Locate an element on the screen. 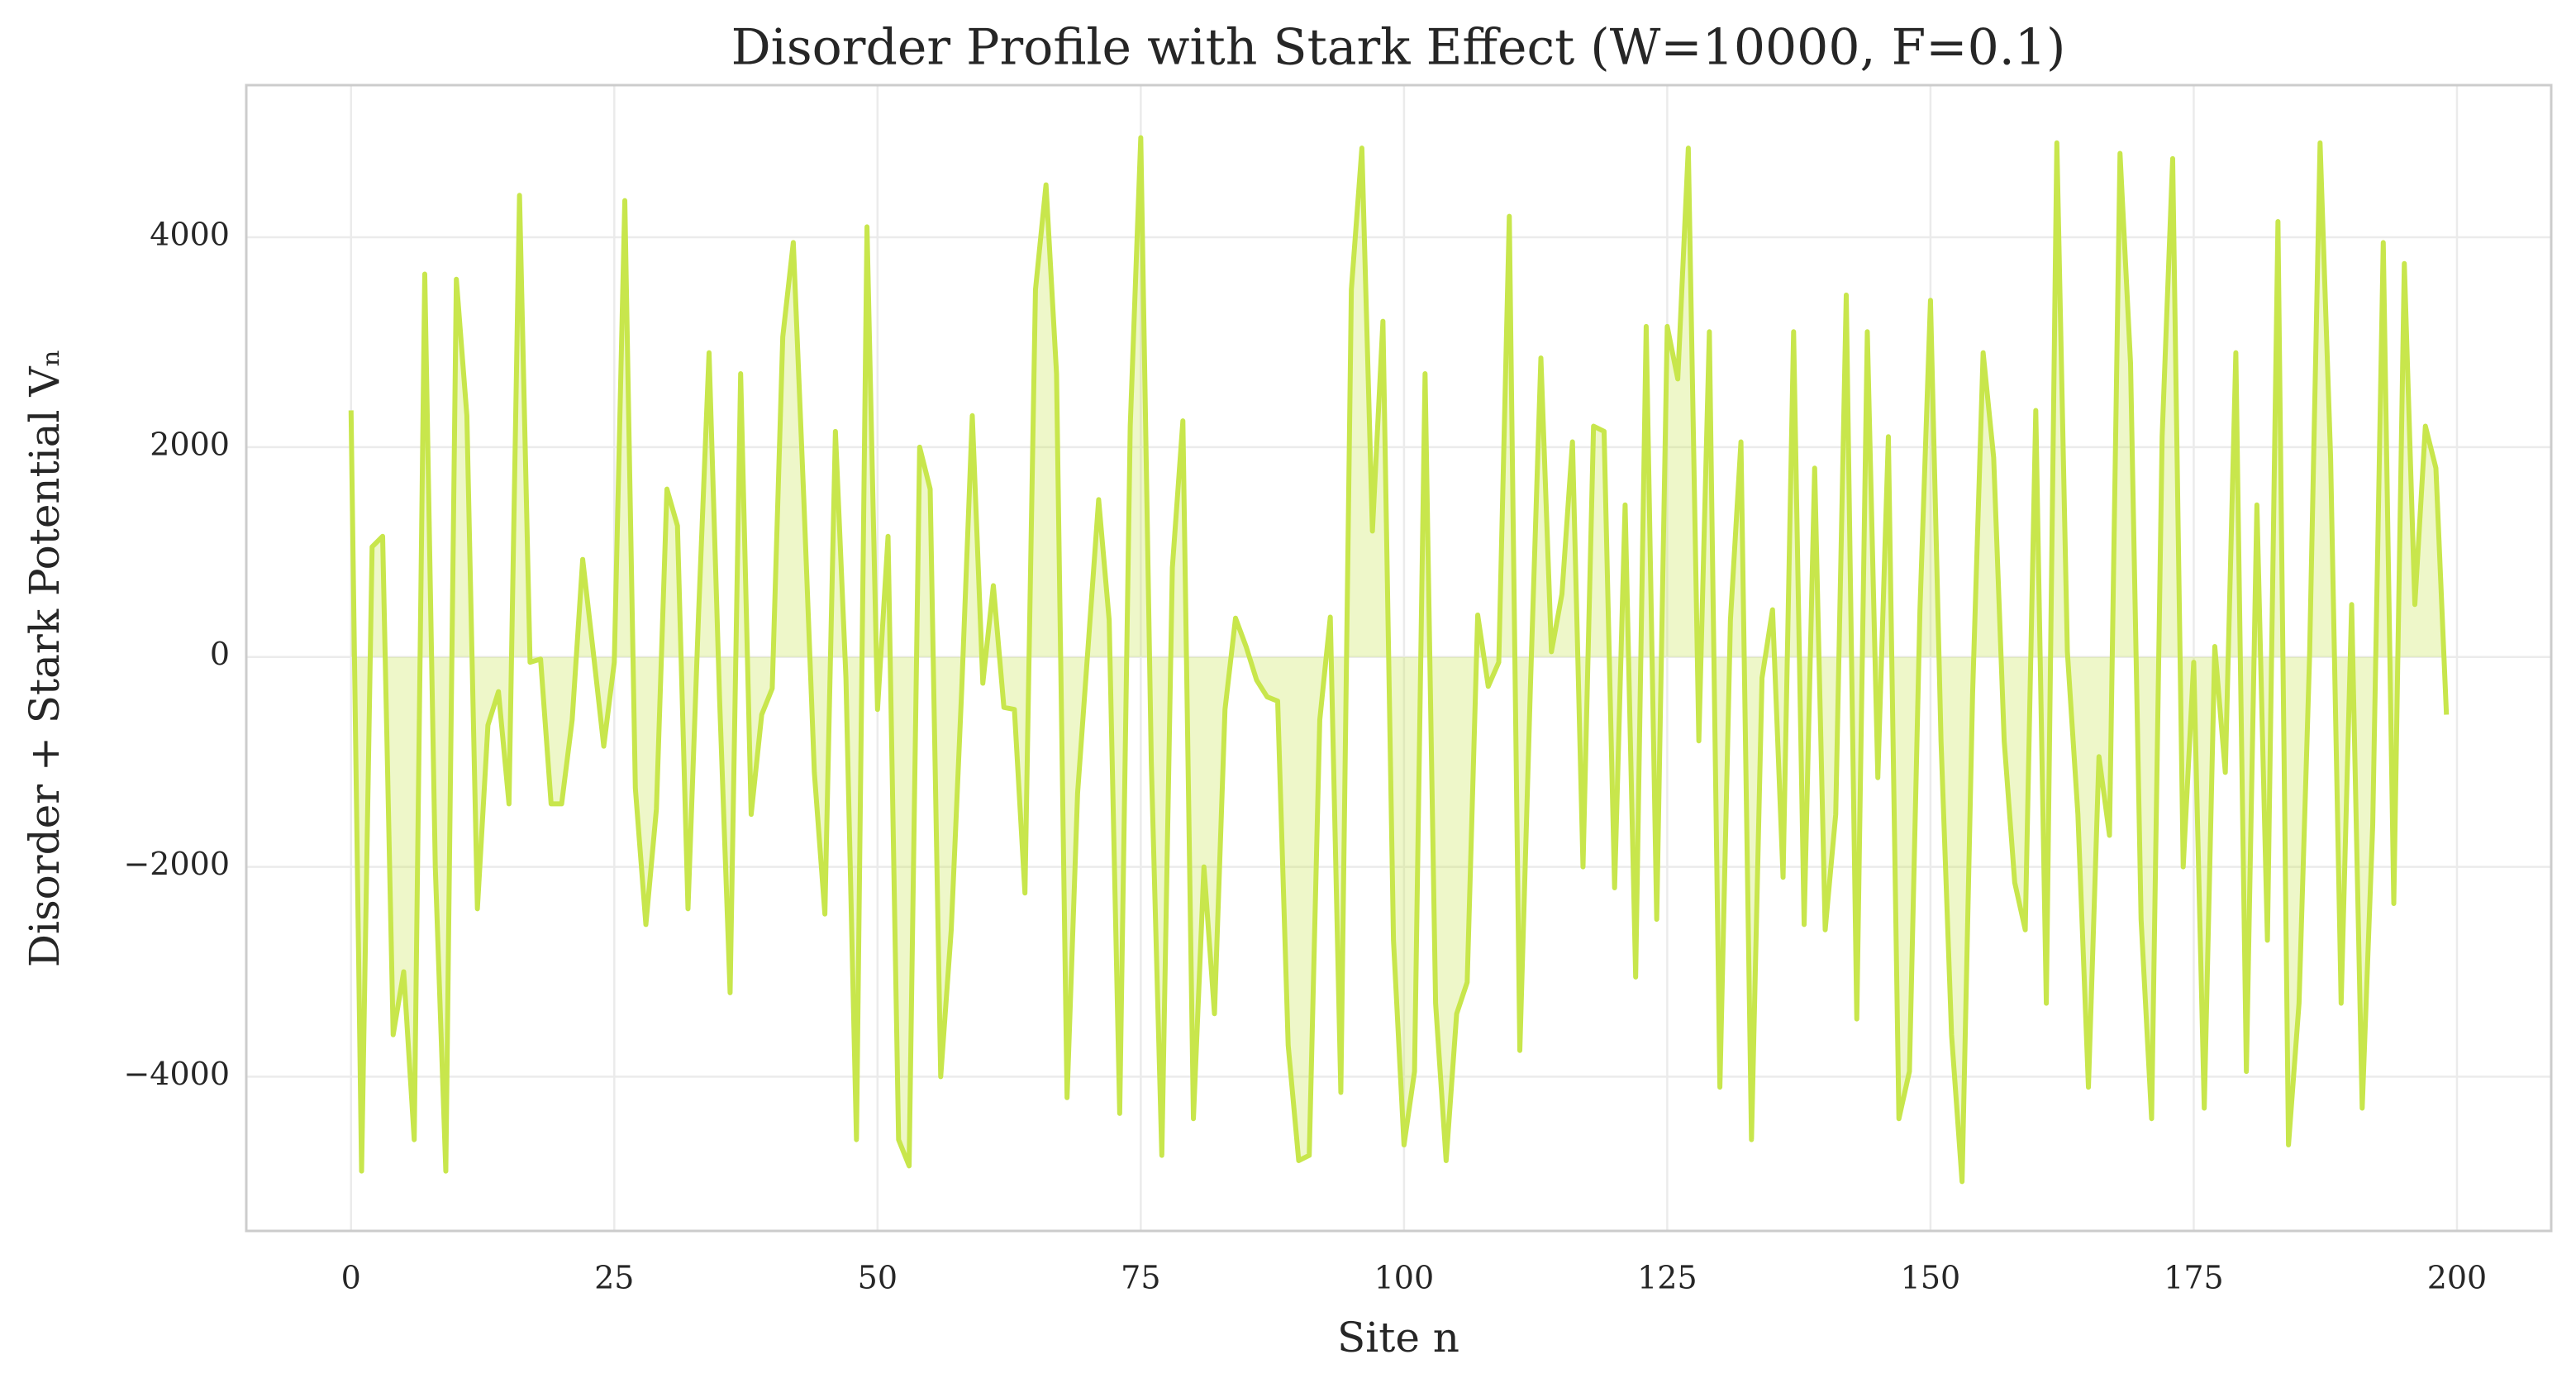 Image resolution: width=2576 pixels, height=1388 pixels. y-tick-label: 2000 is located at coordinates (190, 444).